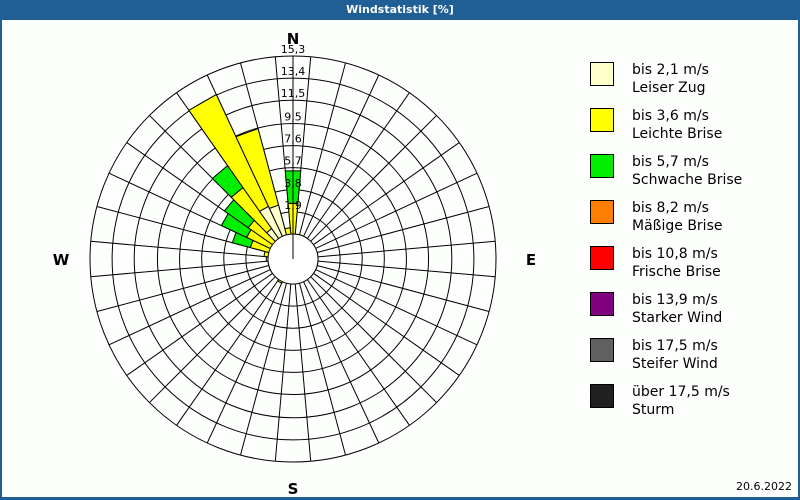  I want to click on compass-w: W, so click(61, 260).